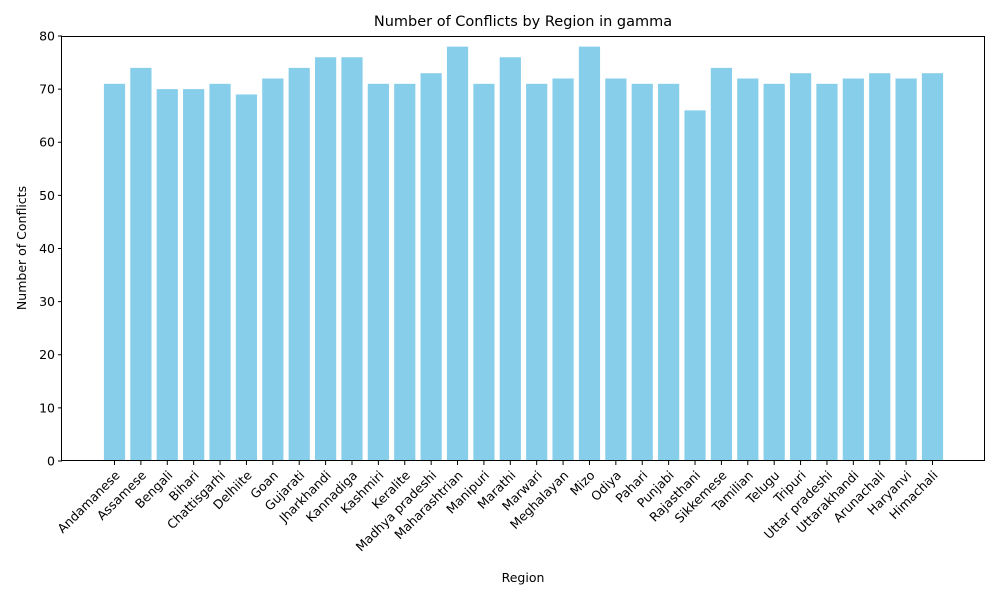 This screenshot has height=600, width=1000. What do you see at coordinates (47, 195) in the screenshot?
I see `y-tick-label: 50` at bounding box center [47, 195].